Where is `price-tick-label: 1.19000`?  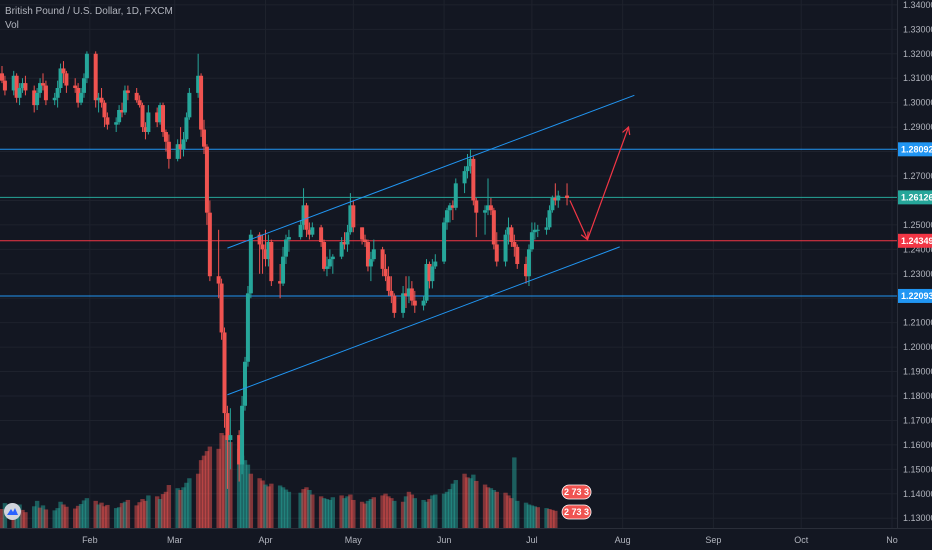 price-tick-label: 1.19000 is located at coordinates (917, 372).